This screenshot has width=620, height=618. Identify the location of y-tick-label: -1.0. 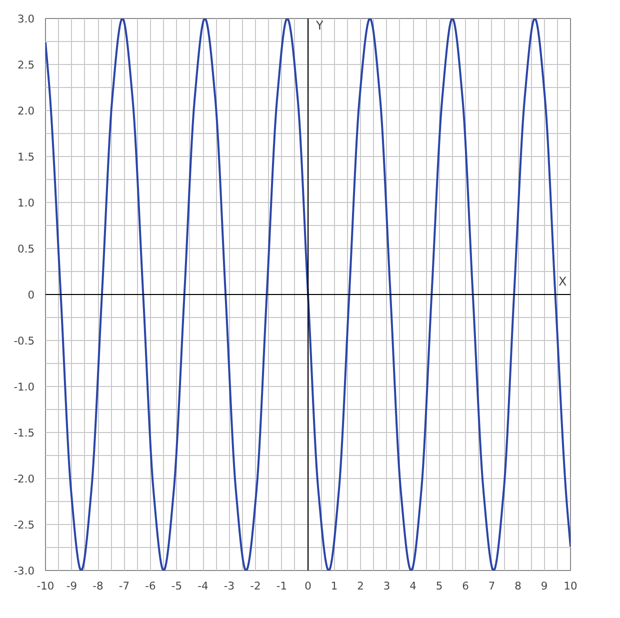
(24, 387).